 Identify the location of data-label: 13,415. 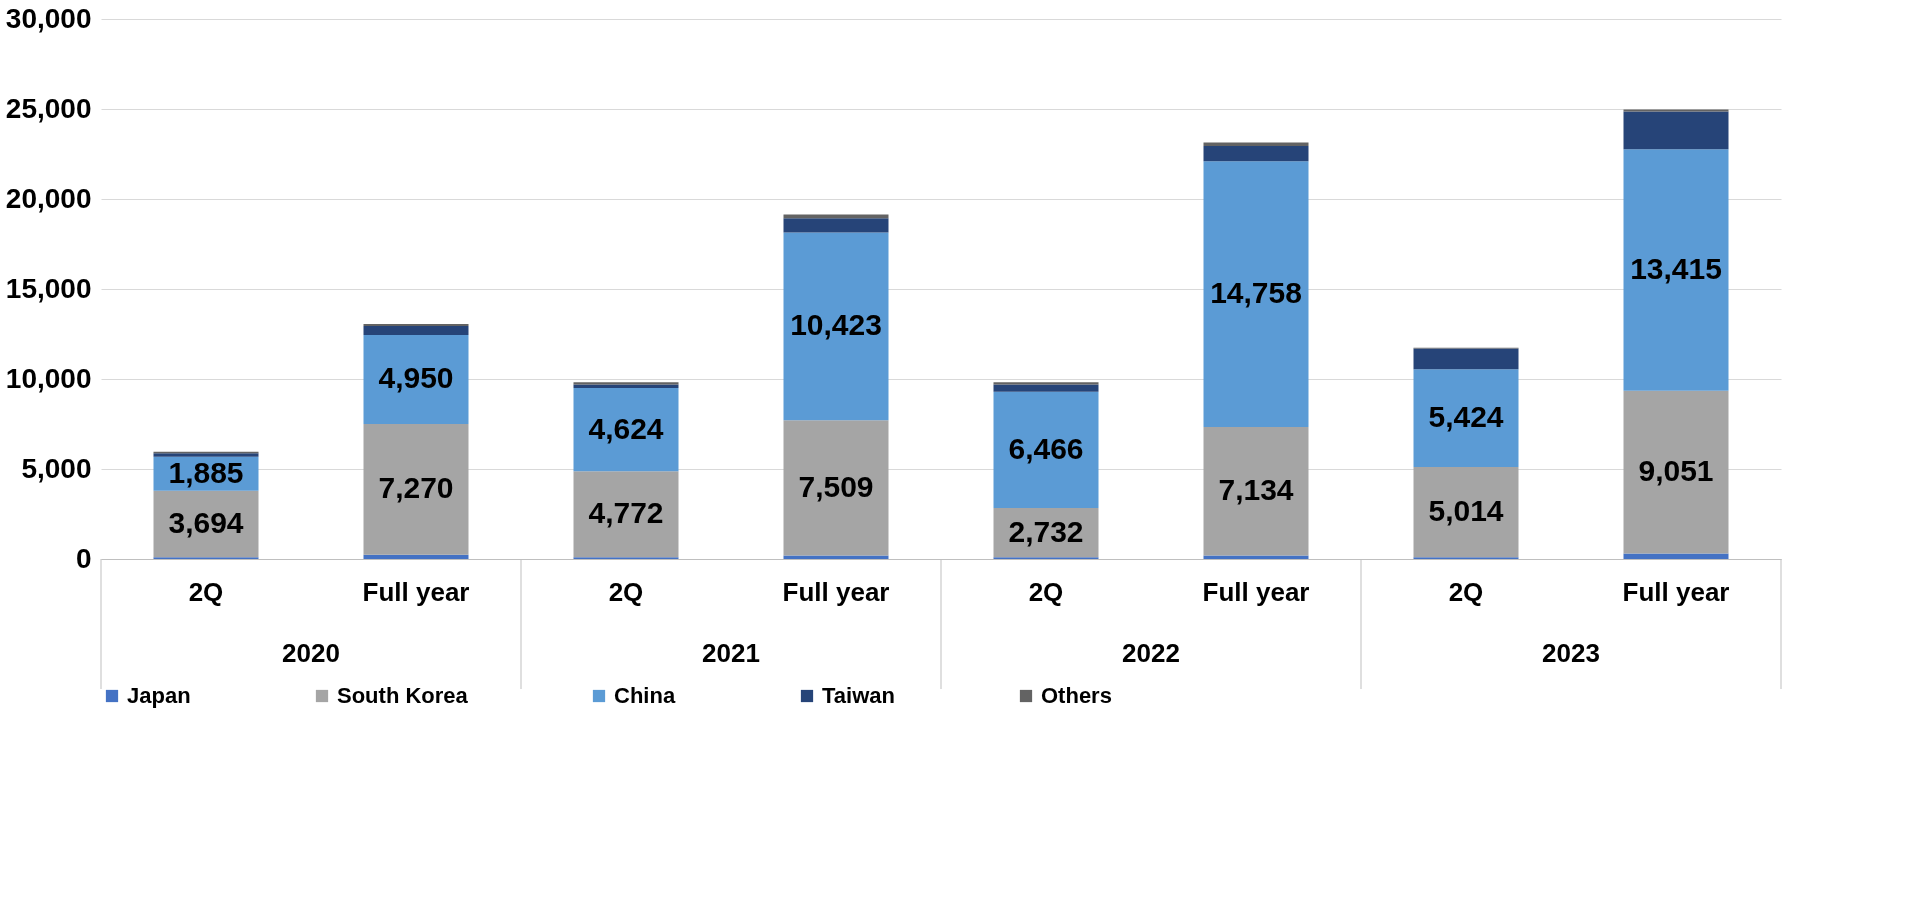
(1676, 268).